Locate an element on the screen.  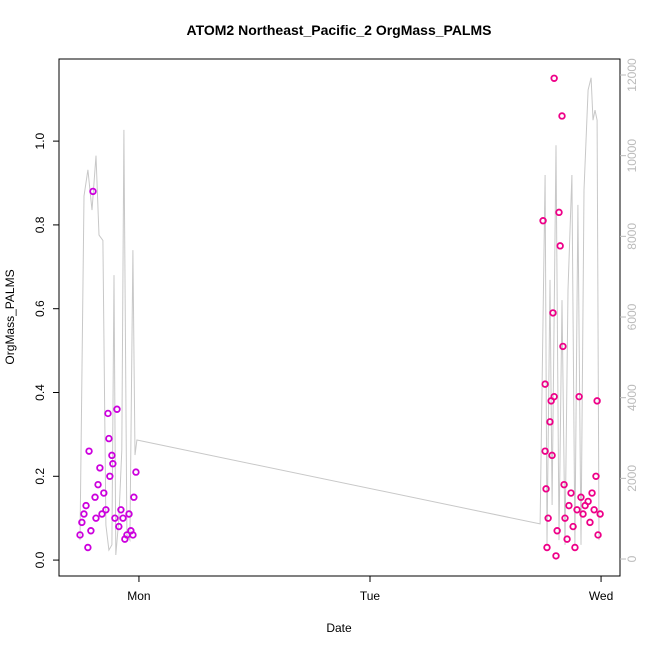
y-tick-label: 0.8 is located at coordinates (40, 224).